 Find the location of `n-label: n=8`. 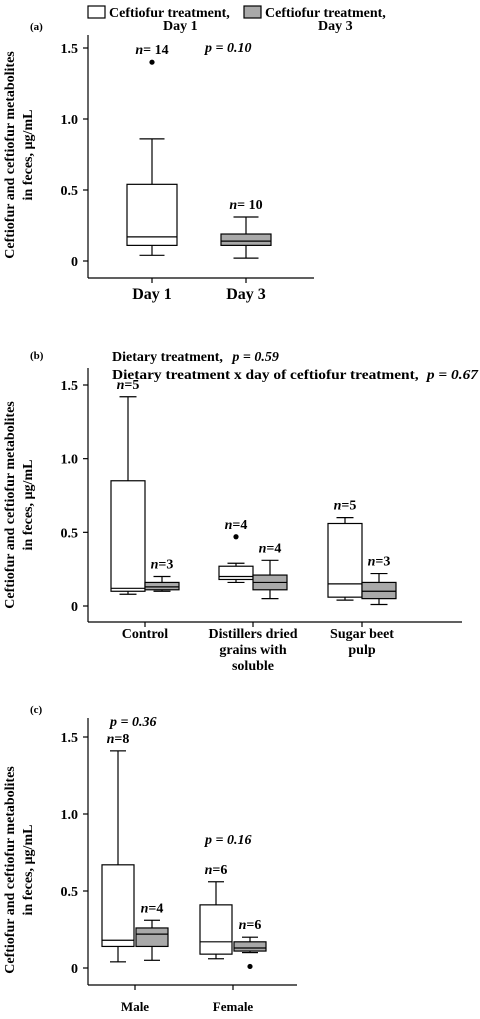

n-label: n=8 is located at coordinates (118, 739).